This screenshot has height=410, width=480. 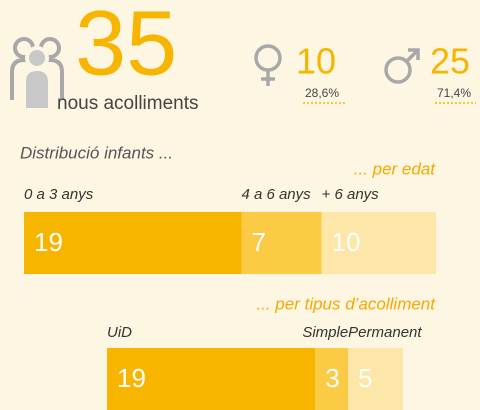 I want to click on female-count: 10, so click(x=316, y=61).